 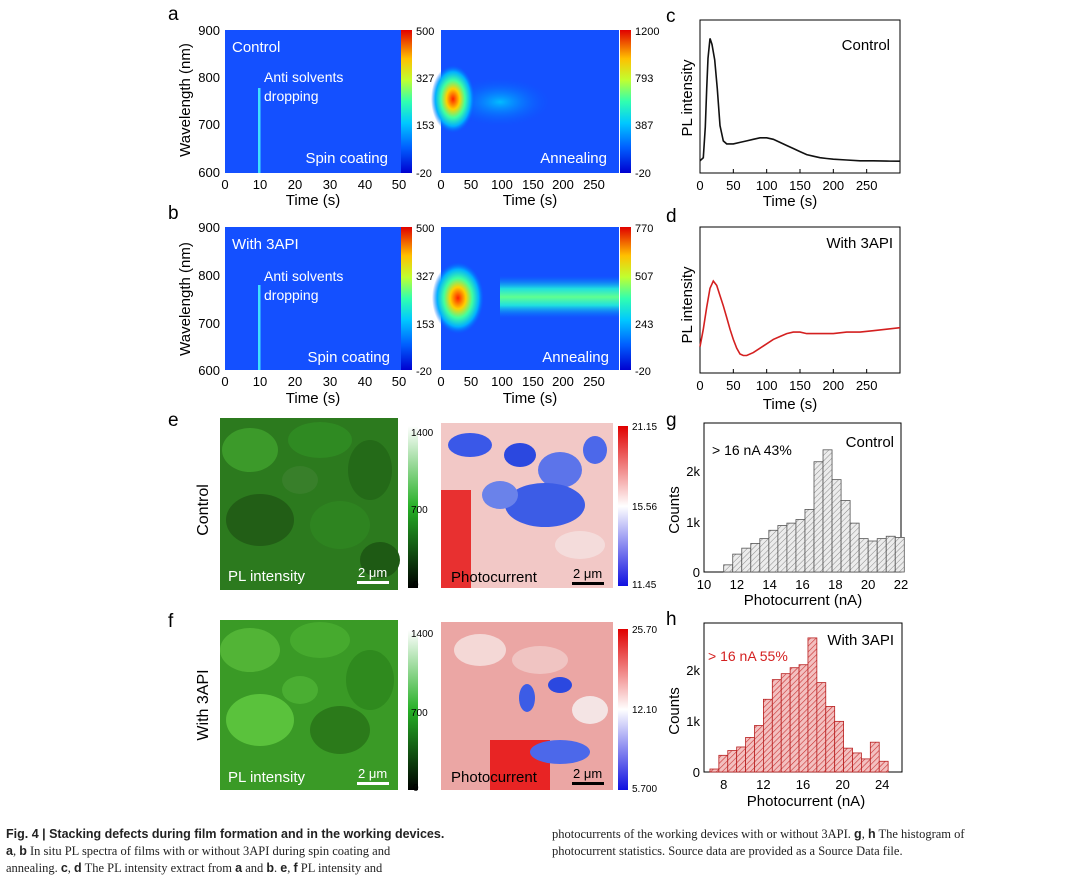 I want to click on panel-letter-h: h, so click(x=671, y=619).